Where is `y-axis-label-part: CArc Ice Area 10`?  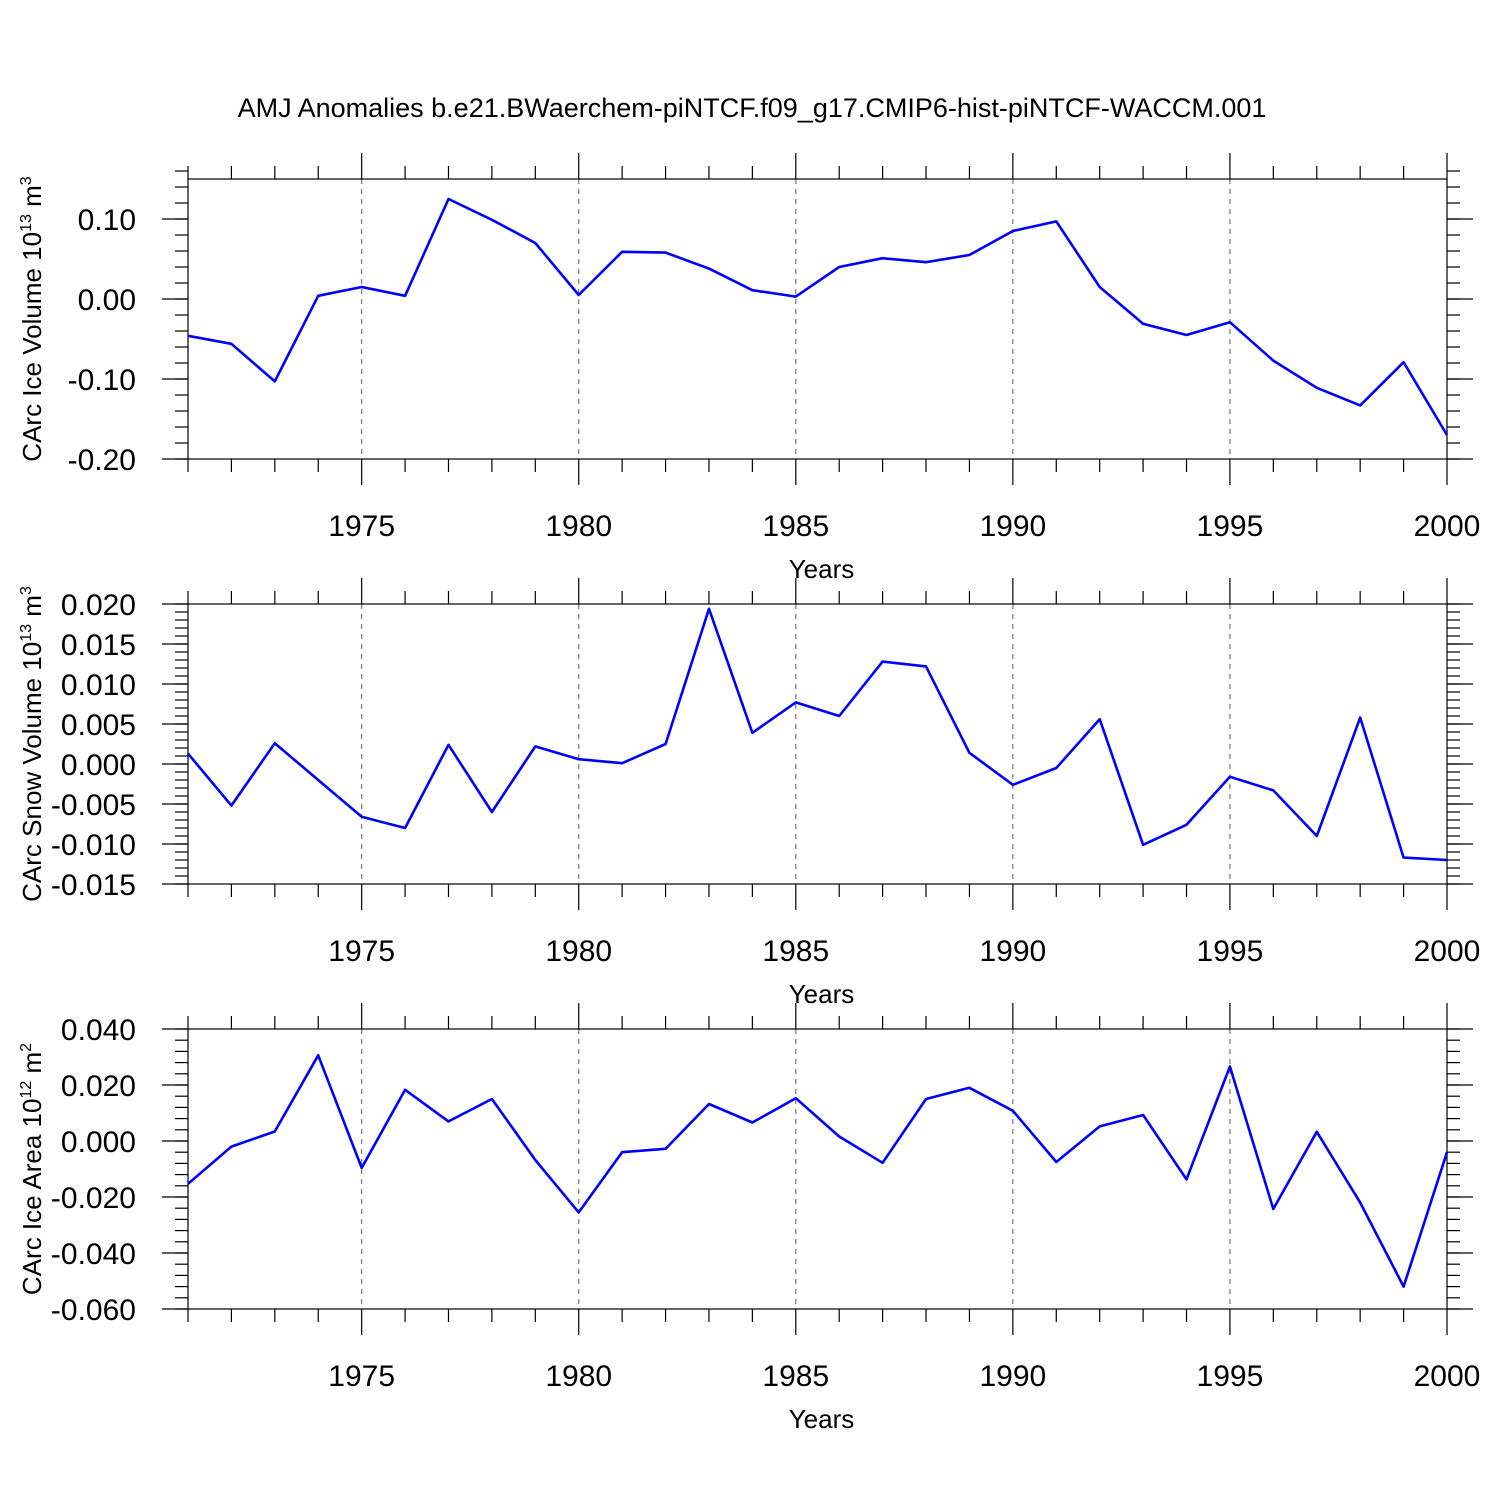
y-axis-label-part: CArc Ice Area 10 is located at coordinates (32, 1197).